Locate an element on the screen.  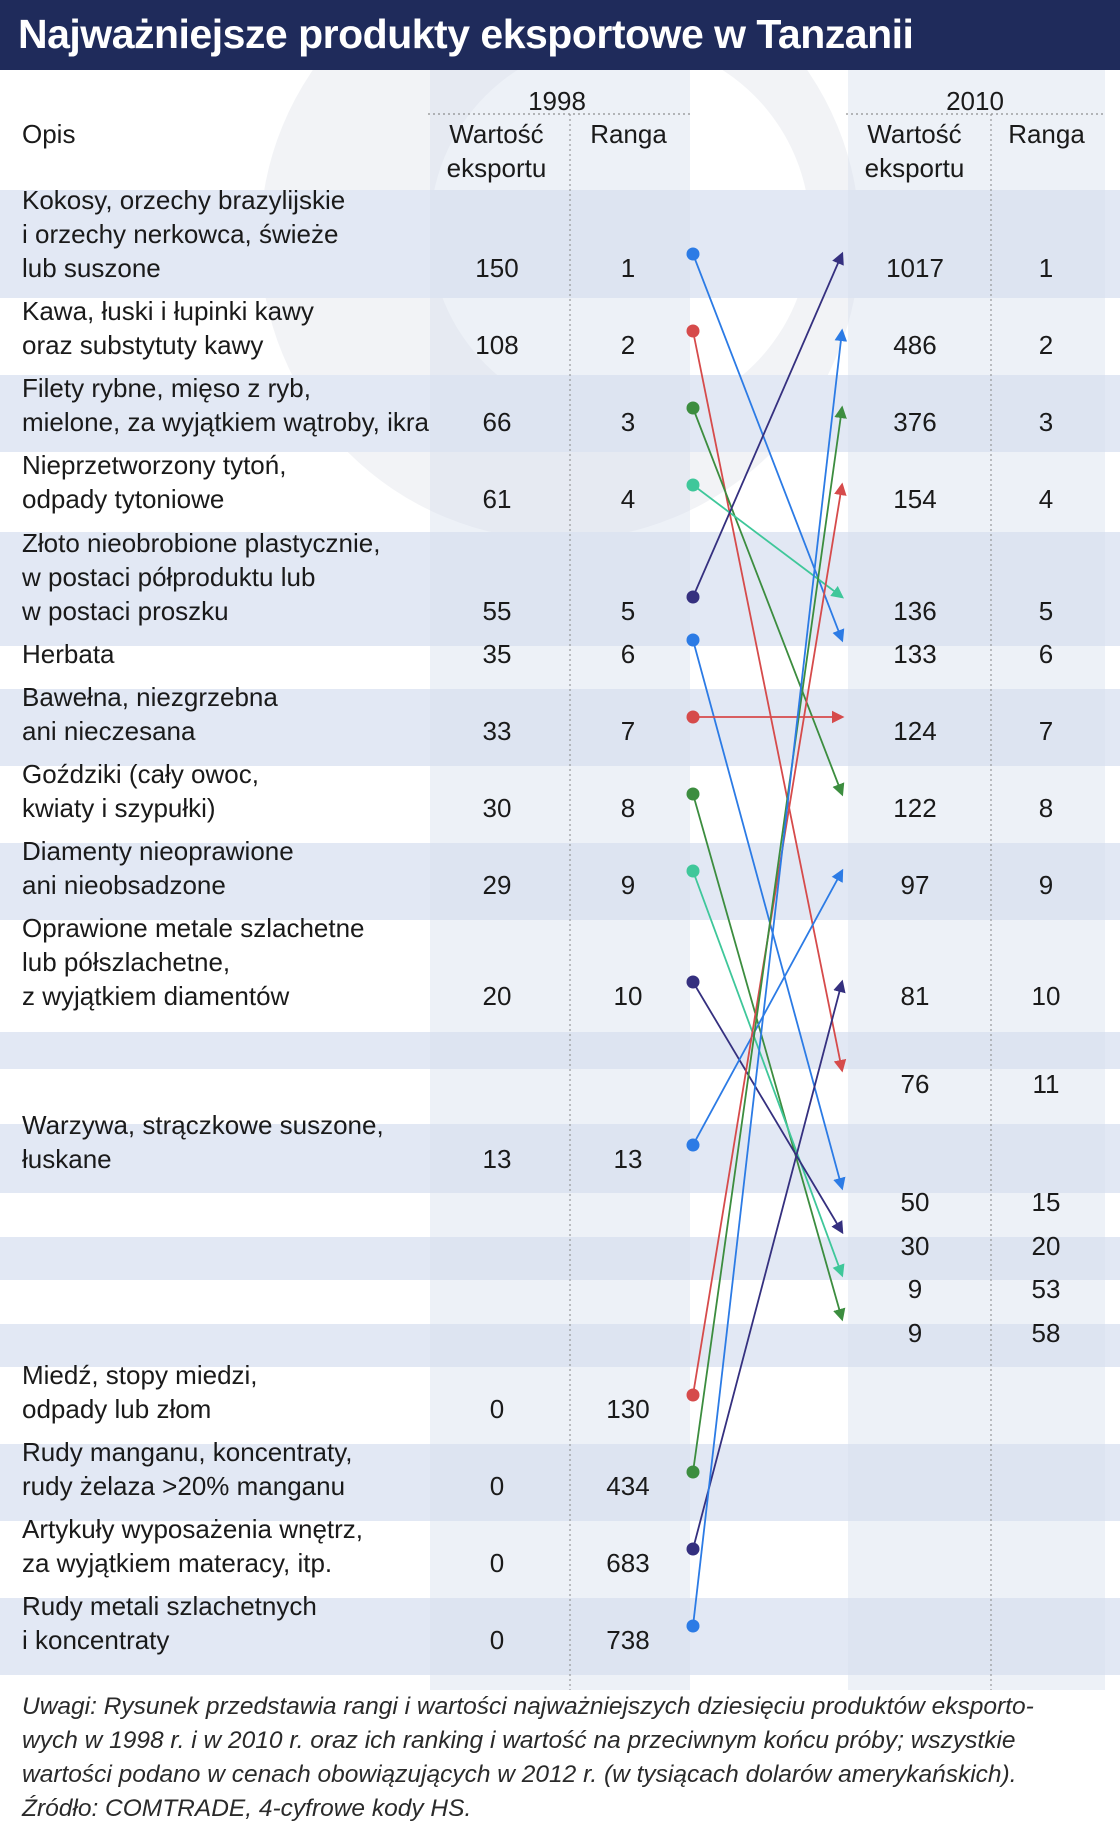
rank-1998: 3 is located at coordinates (628, 422).